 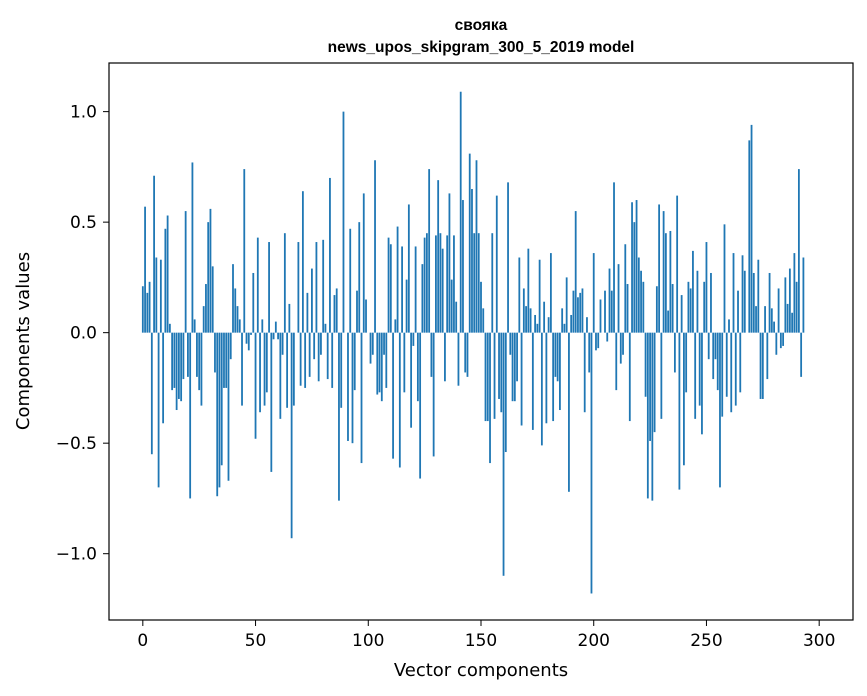 I want to click on x-tick-label: 0, so click(x=142, y=641).